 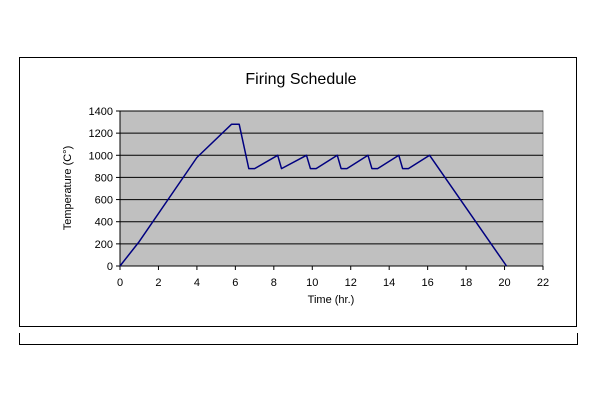 What do you see at coordinates (68, 188) in the screenshot?
I see `y-axis-title: Temperature (C°)` at bounding box center [68, 188].